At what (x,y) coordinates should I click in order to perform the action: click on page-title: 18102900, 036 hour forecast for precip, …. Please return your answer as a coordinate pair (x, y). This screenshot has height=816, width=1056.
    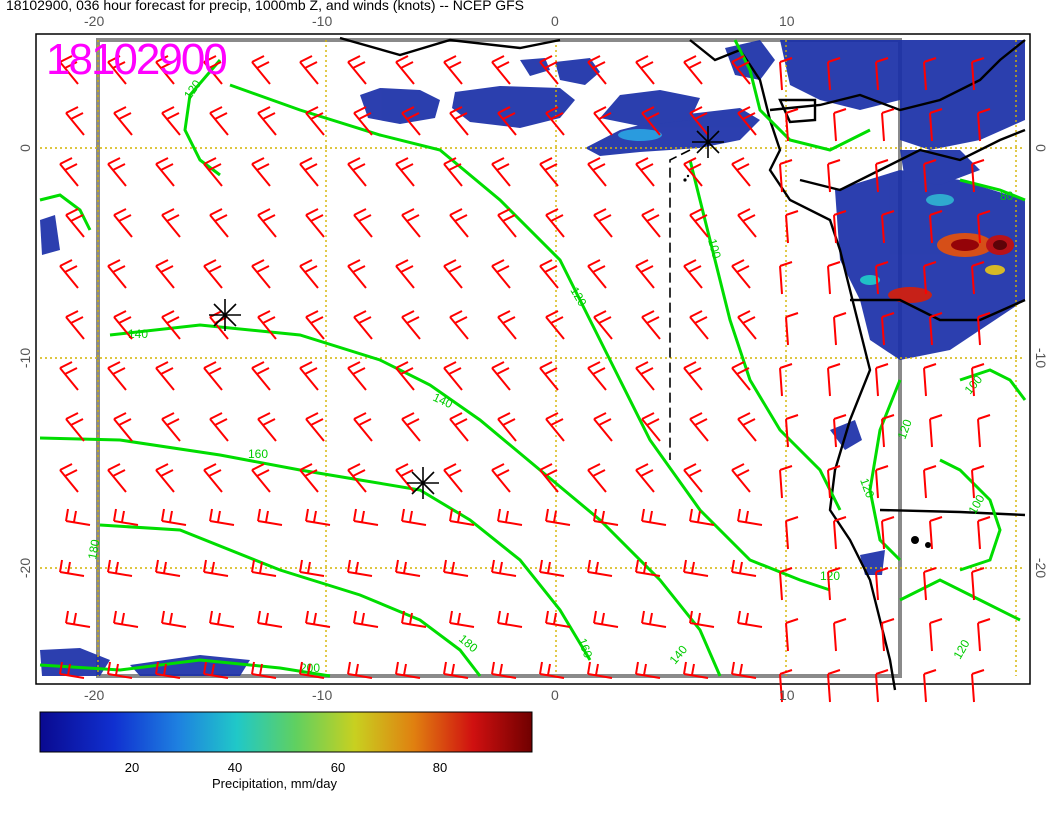
    Looking at the image, I should click on (265, 6).